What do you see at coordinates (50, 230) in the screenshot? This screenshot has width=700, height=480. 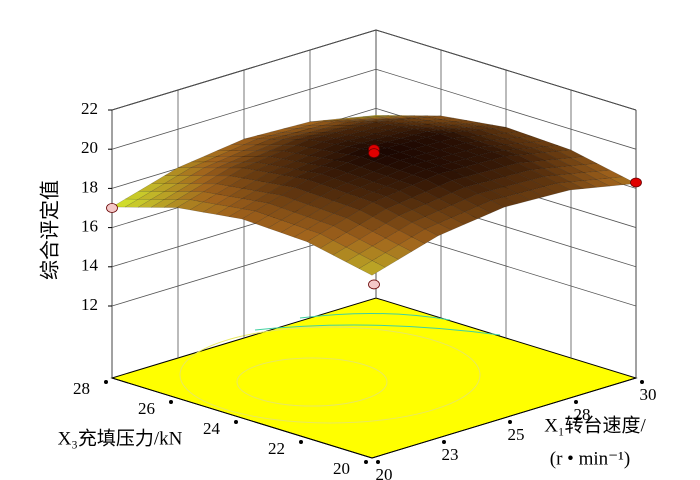 I see `z-axis-label: 综合评定值` at bounding box center [50, 230].